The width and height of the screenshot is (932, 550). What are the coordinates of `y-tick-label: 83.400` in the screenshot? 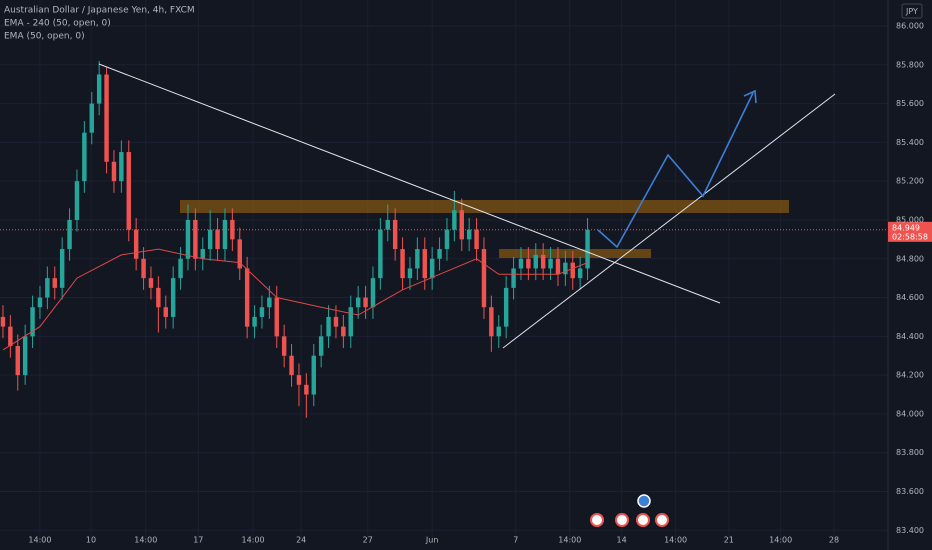 It's located at (910, 530).